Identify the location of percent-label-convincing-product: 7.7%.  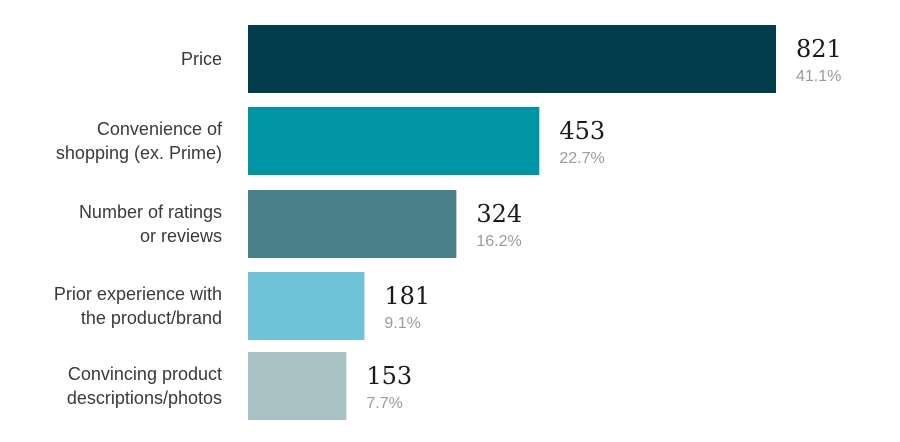
(384, 403).